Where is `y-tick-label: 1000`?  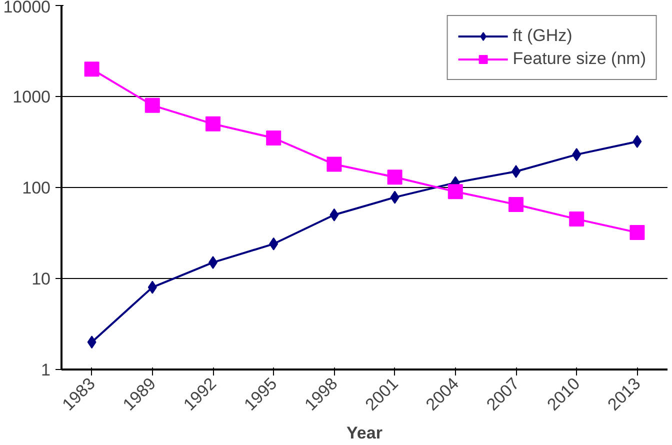
y-tick-label: 1000 is located at coordinates (31, 97).